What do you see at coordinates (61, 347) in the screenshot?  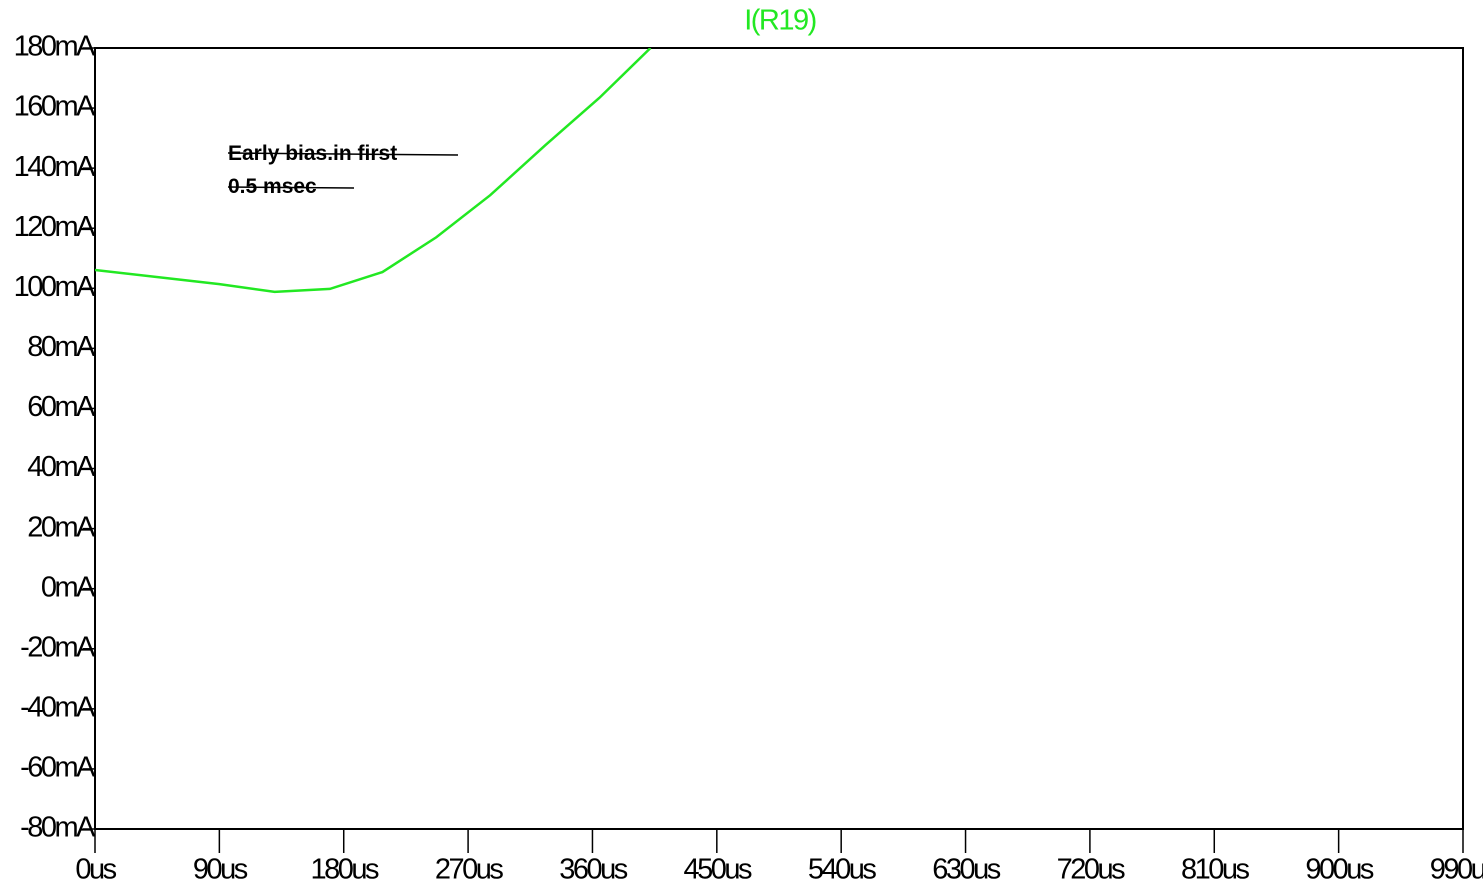 I see `y-tick-label: 80mA` at bounding box center [61, 347].